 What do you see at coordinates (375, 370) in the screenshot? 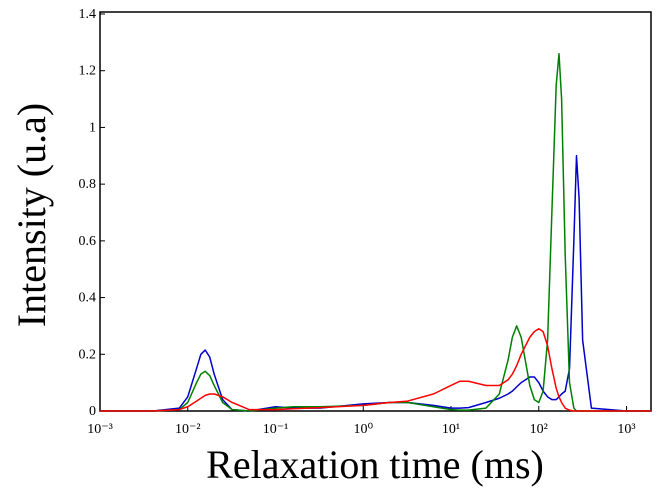
I see `series-line` at bounding box center [375, 370].